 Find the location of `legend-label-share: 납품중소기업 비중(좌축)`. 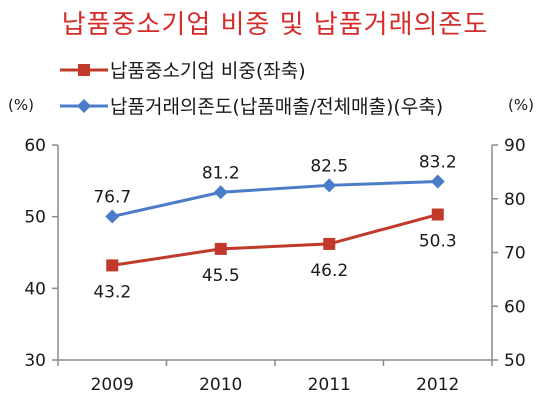

legend-label-share: 납품중소기업 비중(좌축) is located at coordinates (208, 71).